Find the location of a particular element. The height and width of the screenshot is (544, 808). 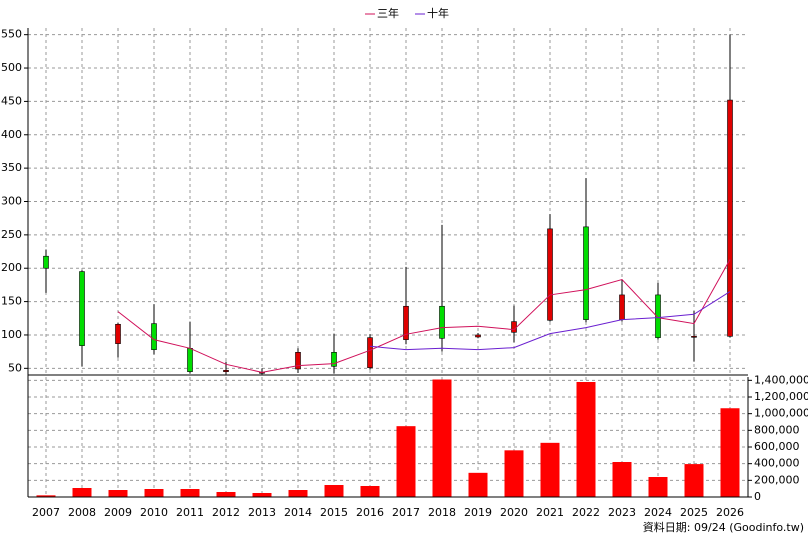

y-tick-label: 350 is located at coordinates (11, 167).